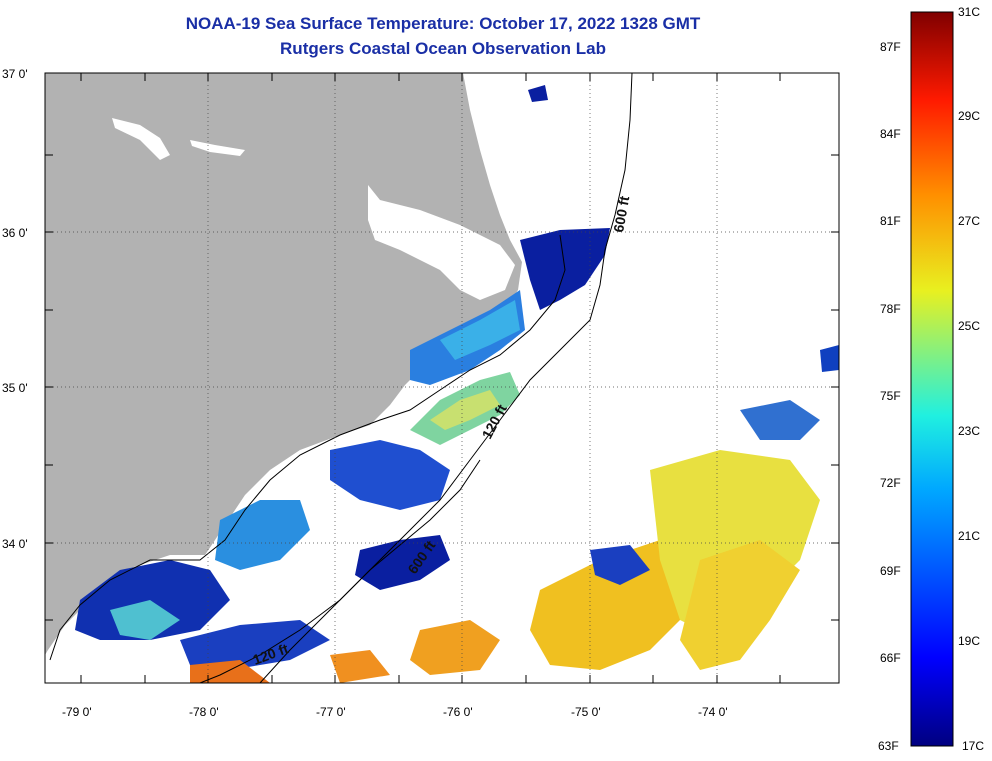  I want to click on cb-label-f: 78F, so click(890, 309).